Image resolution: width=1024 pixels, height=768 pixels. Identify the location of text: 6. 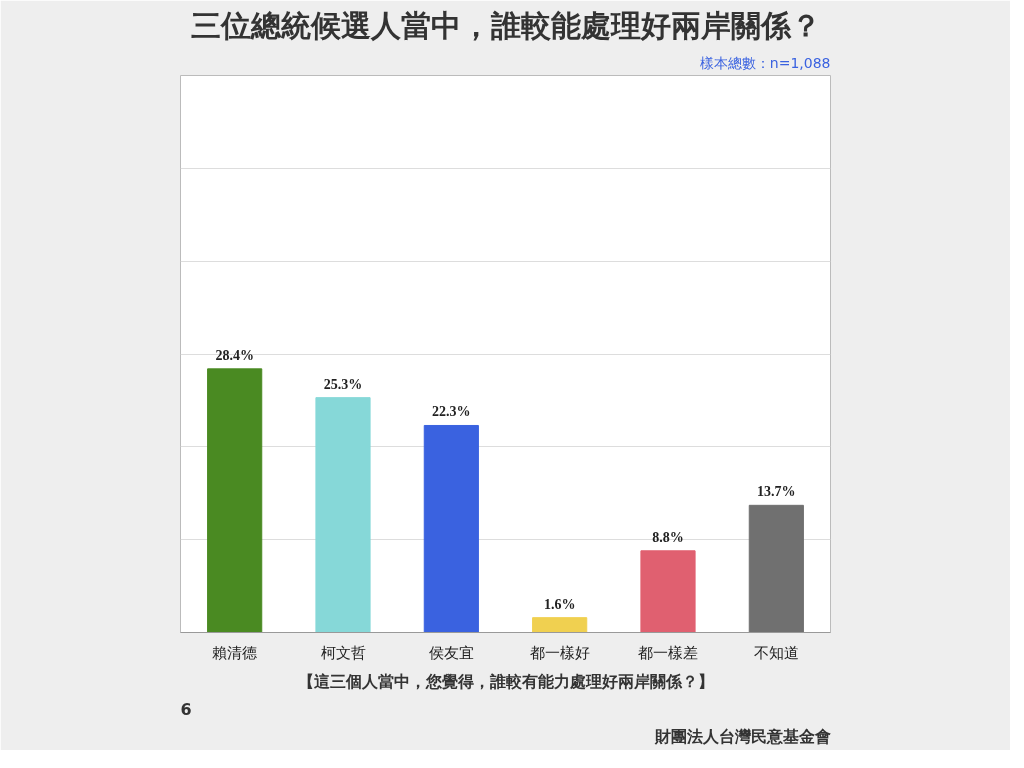
(186, 709).